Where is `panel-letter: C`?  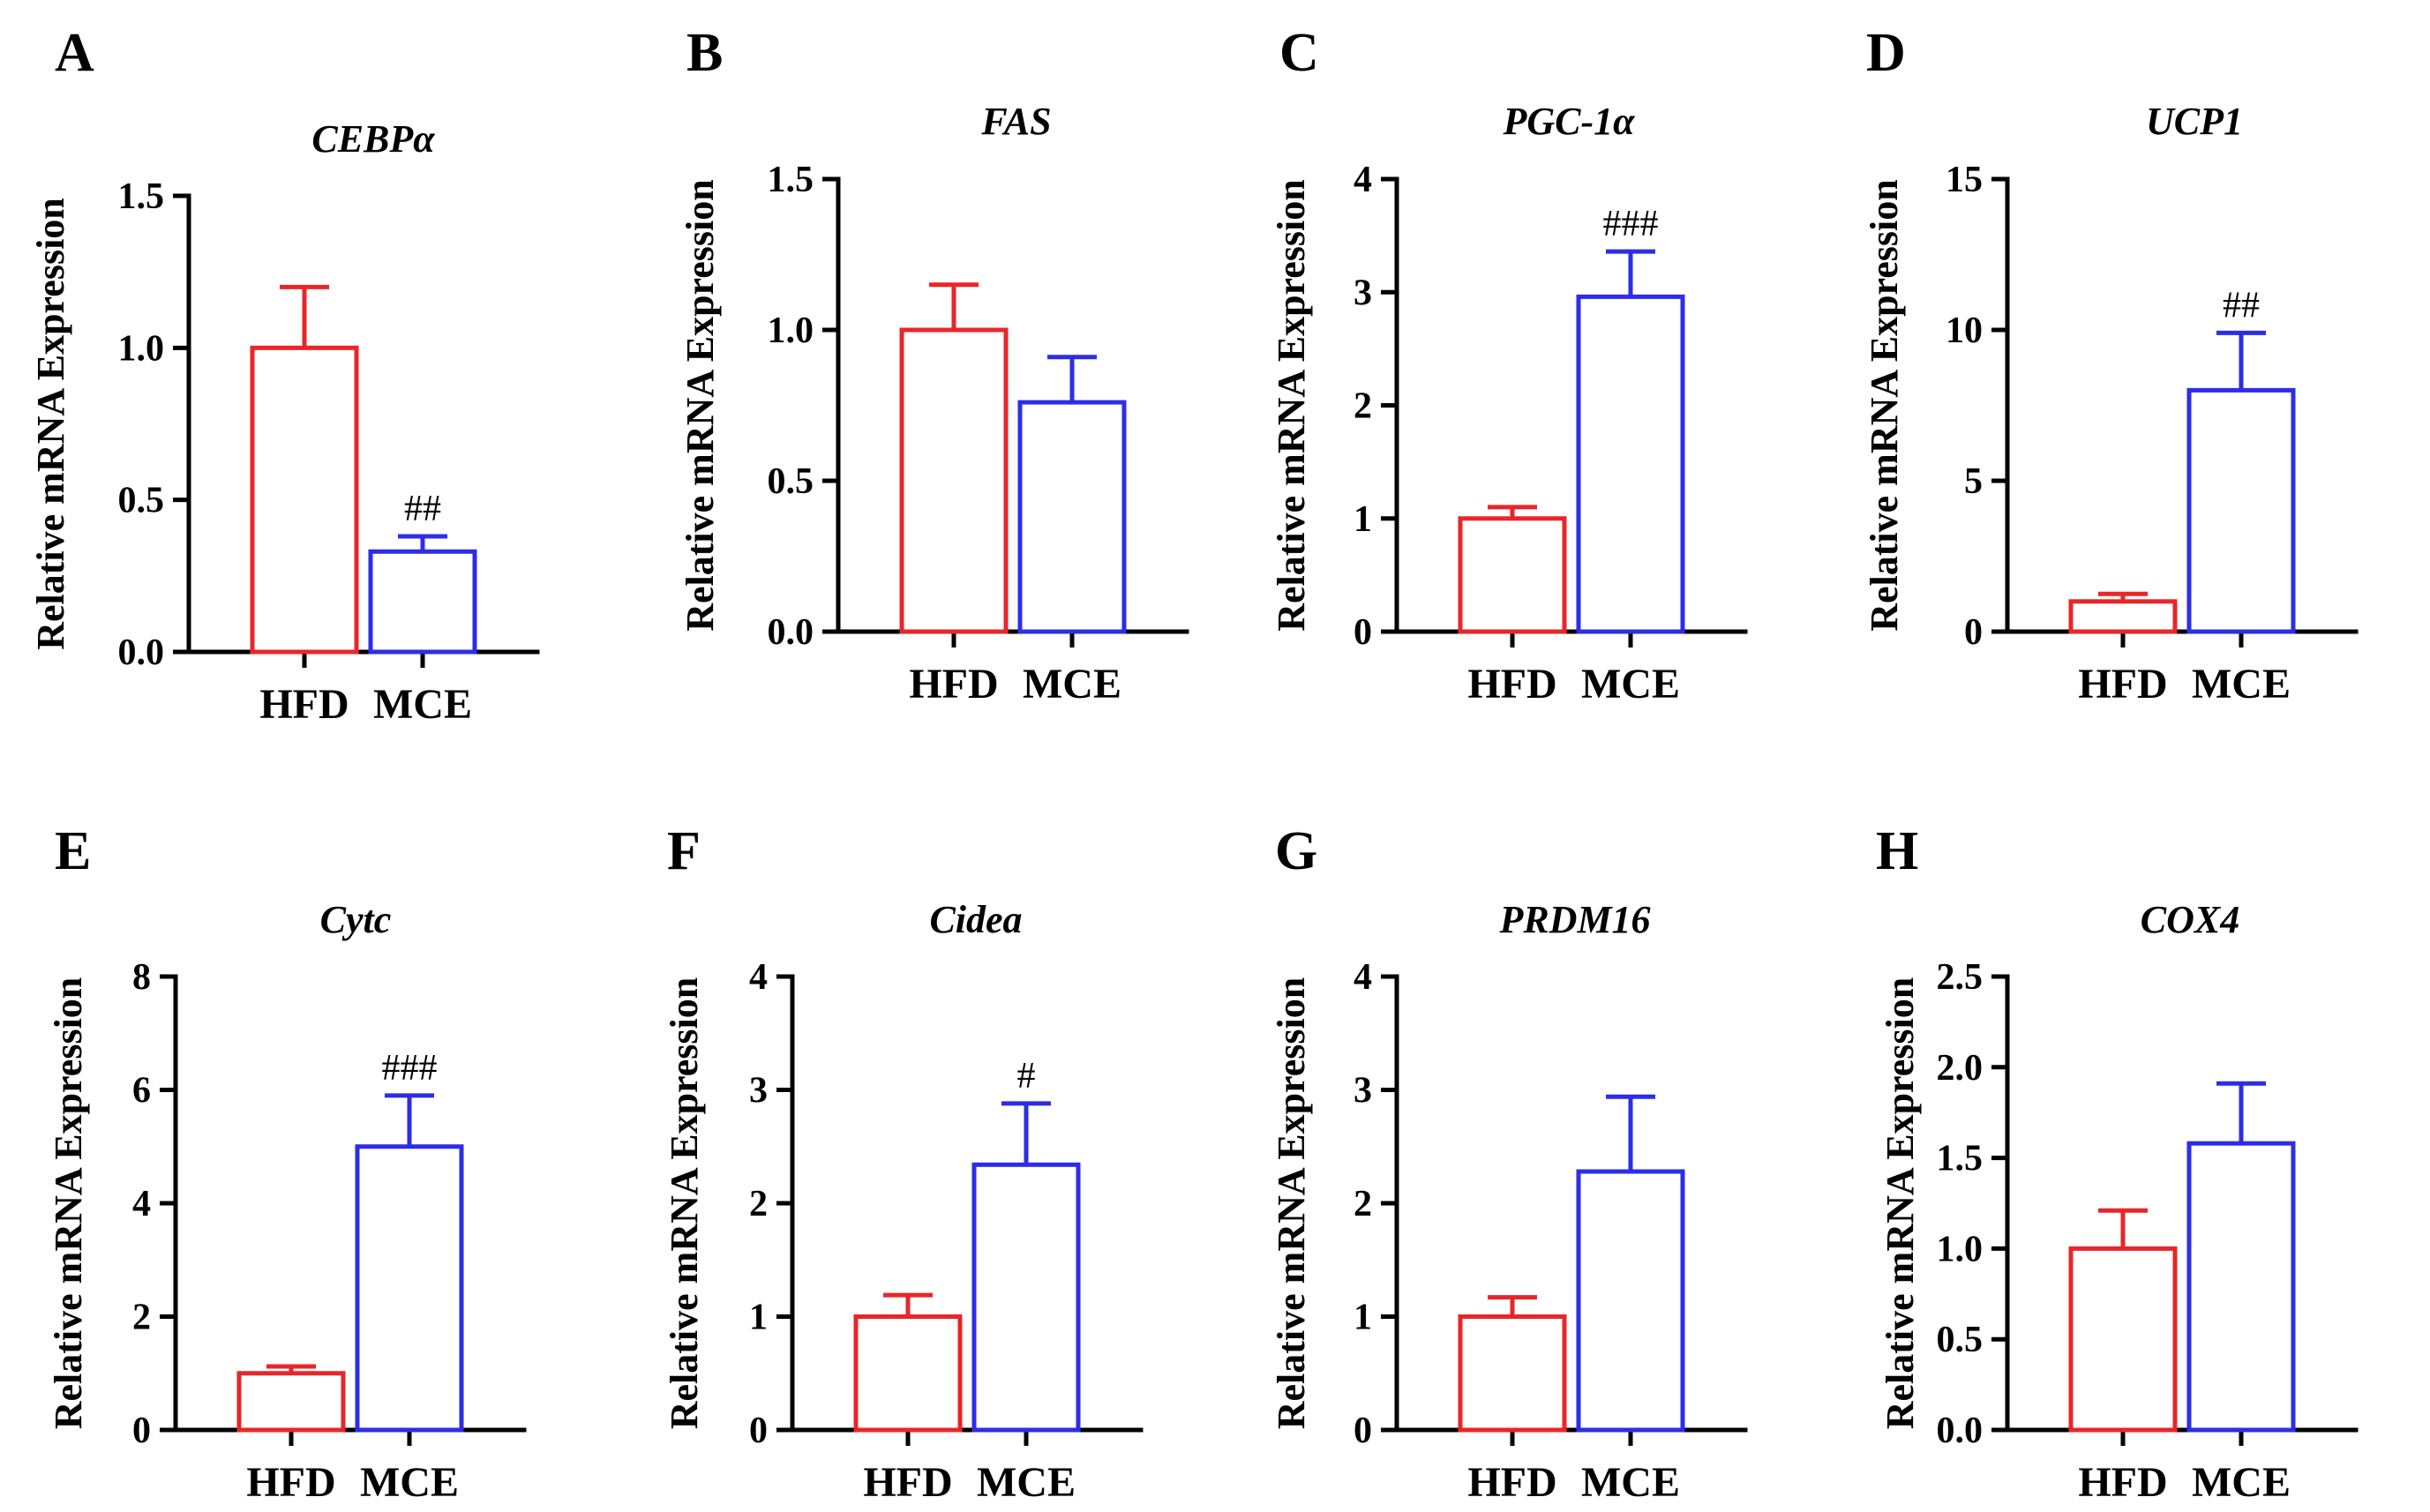
panel-letter: C is located at coordinates (1299, 53).